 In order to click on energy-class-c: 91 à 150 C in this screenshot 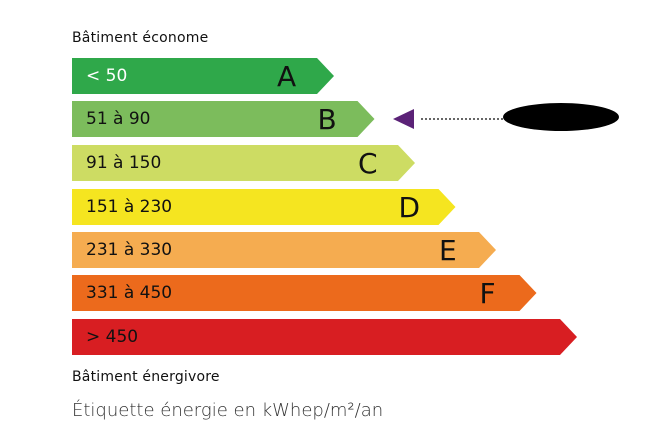, I will do `click(243, 163)`.